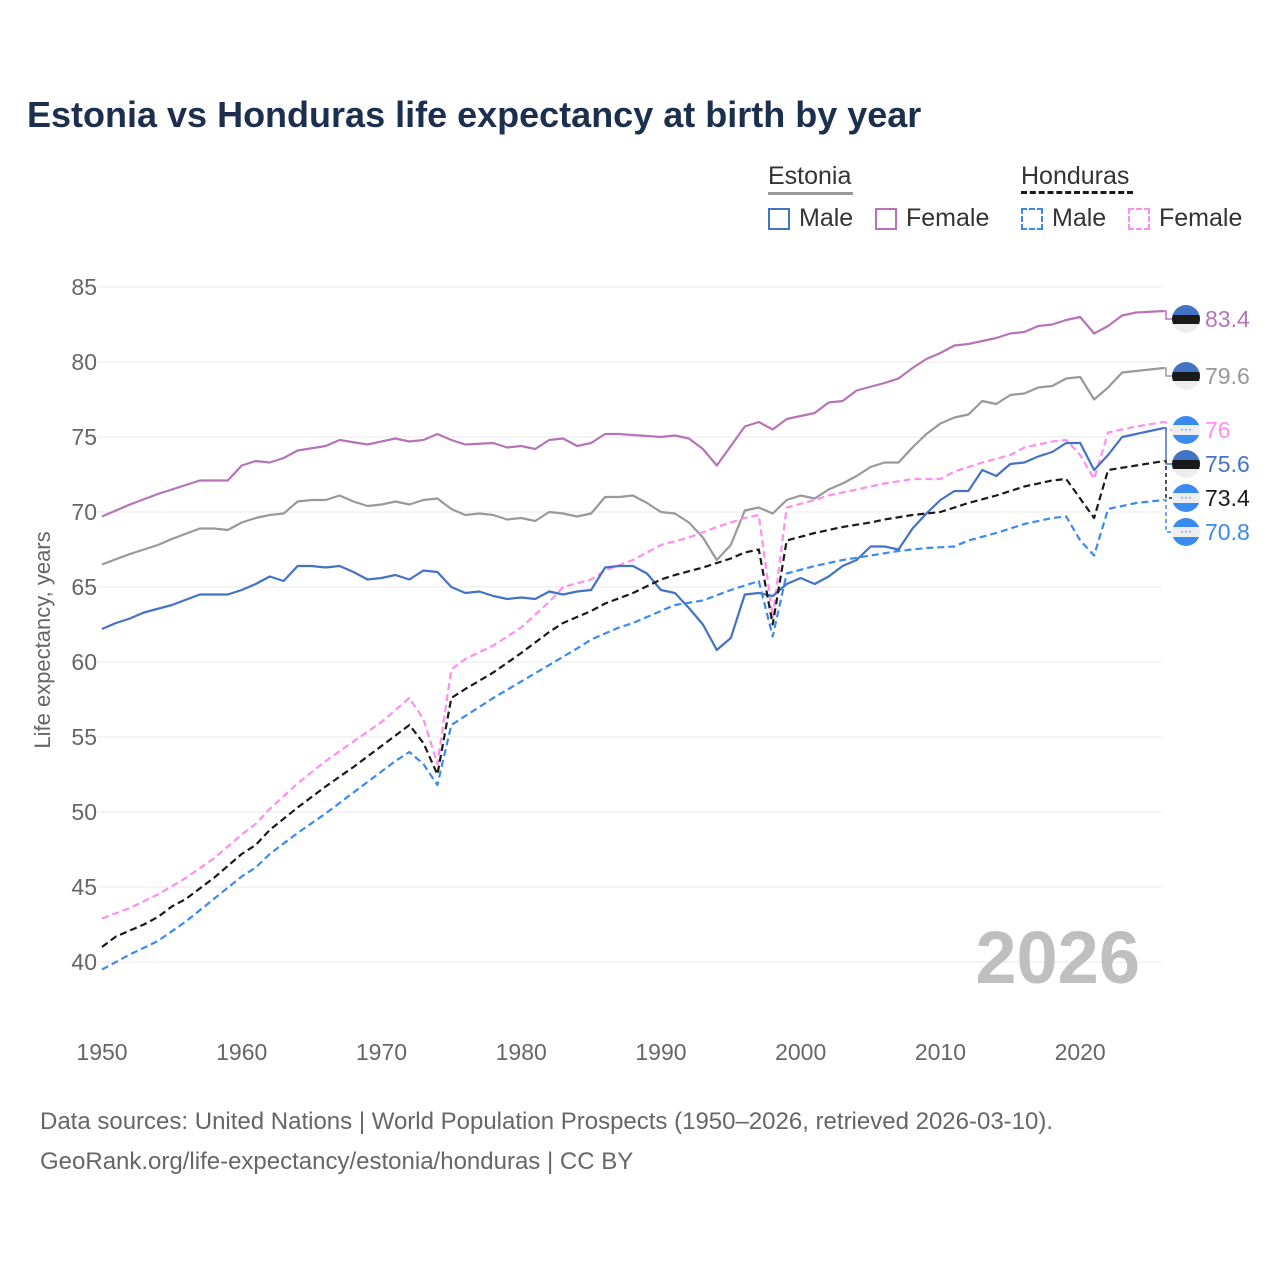 The width and height of the screenshot is (1280, 1280). What do you see at coordinates (84, 737) in the screenshot?
I see `y-tick-label: 55` at bounding box center [84, 737].